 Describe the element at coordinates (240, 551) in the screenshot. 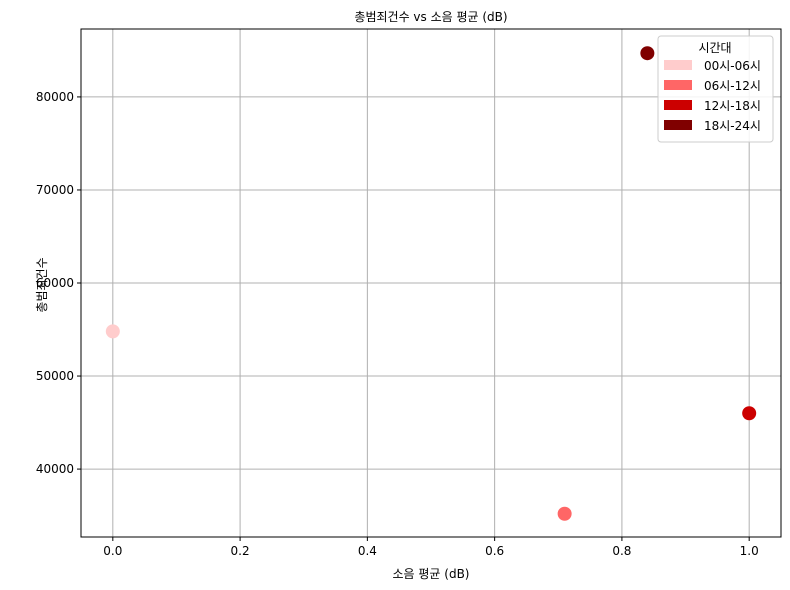

I see `x-tick-label: 0.2` at that location.